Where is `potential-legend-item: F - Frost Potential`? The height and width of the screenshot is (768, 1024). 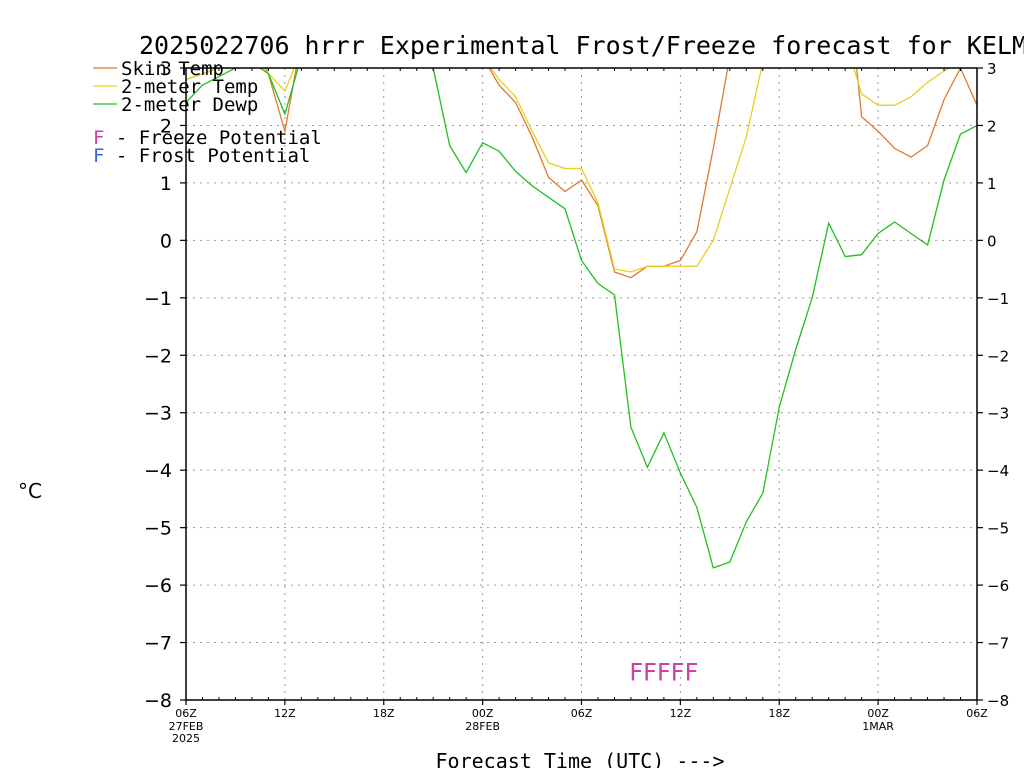
potential-legend-item: F - Frost Potential is located at coordinates (201, 156).